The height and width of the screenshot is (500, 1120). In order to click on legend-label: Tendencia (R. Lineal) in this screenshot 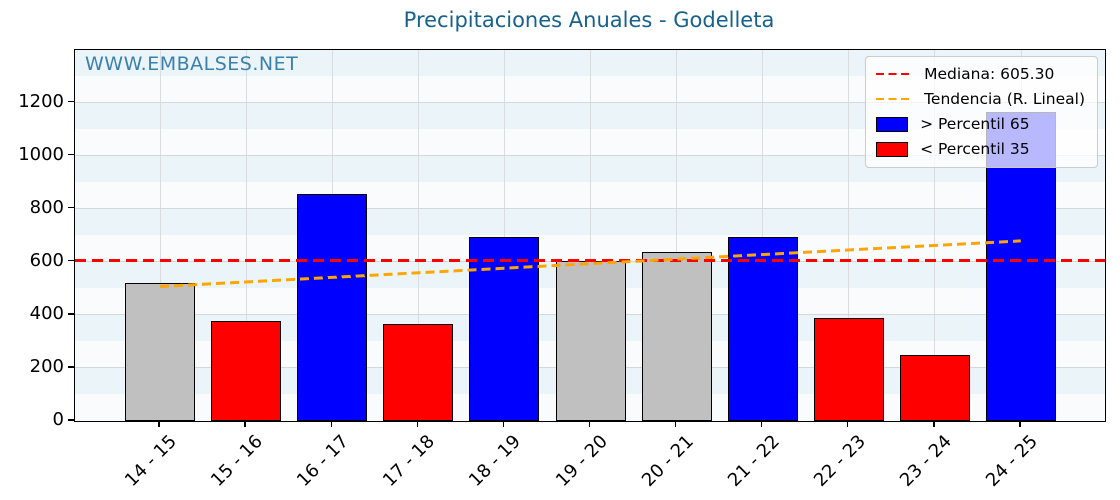, I will do `click(1004, 99)`.